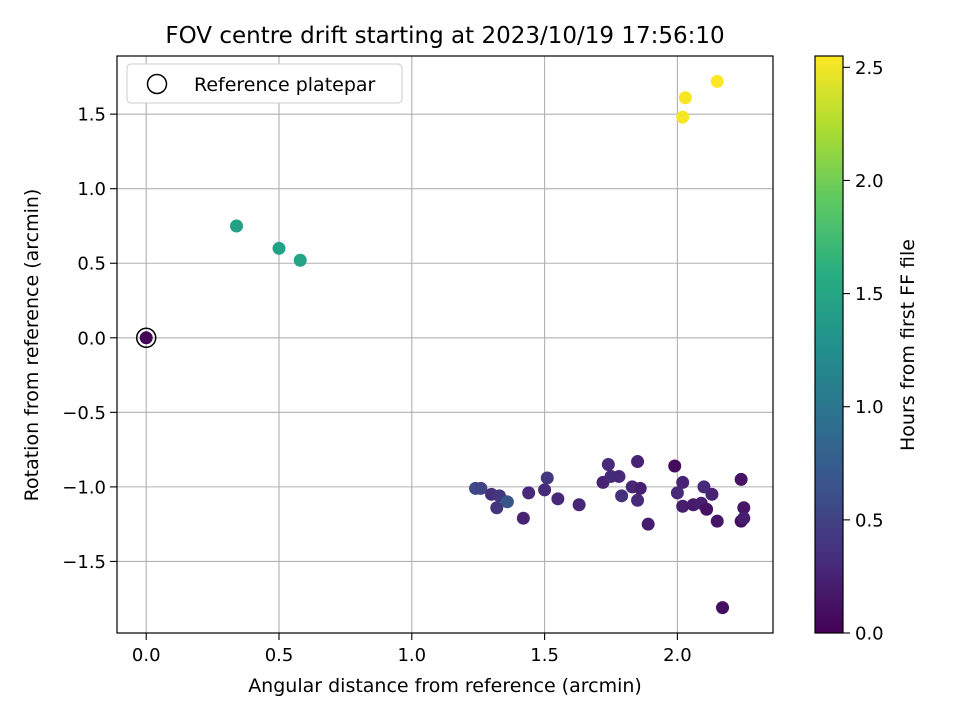 The height and width of the screenshot is (724, 960). I want to click on y-tick-label: 0.0, so click(91, 338).